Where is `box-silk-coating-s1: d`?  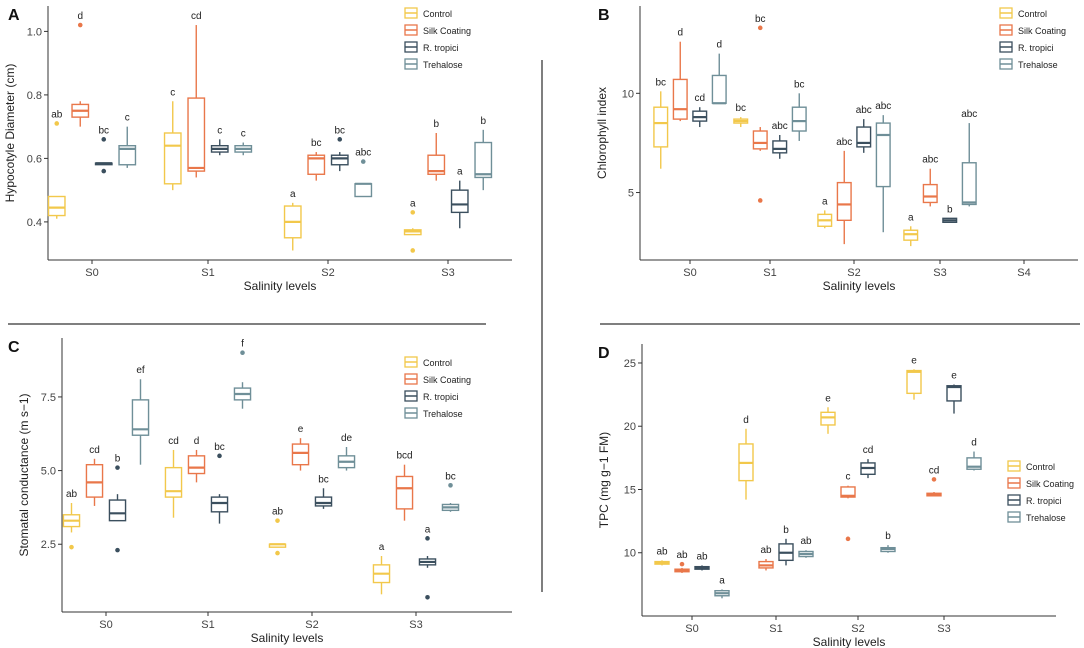 box-silk-coating-s1: d is located at coordinates (196, 459).